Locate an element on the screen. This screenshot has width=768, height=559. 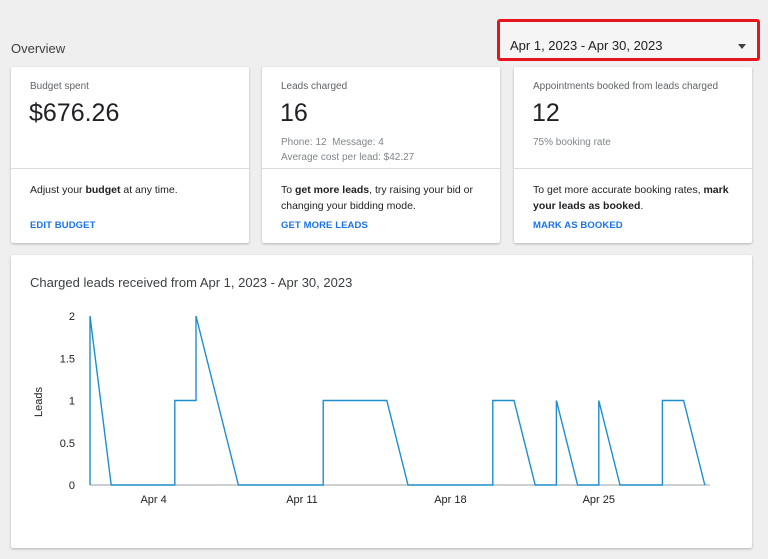
date-range-label: Apr 1, 2023 - Apr 30, 2023 is located at coordinates (586, 45).